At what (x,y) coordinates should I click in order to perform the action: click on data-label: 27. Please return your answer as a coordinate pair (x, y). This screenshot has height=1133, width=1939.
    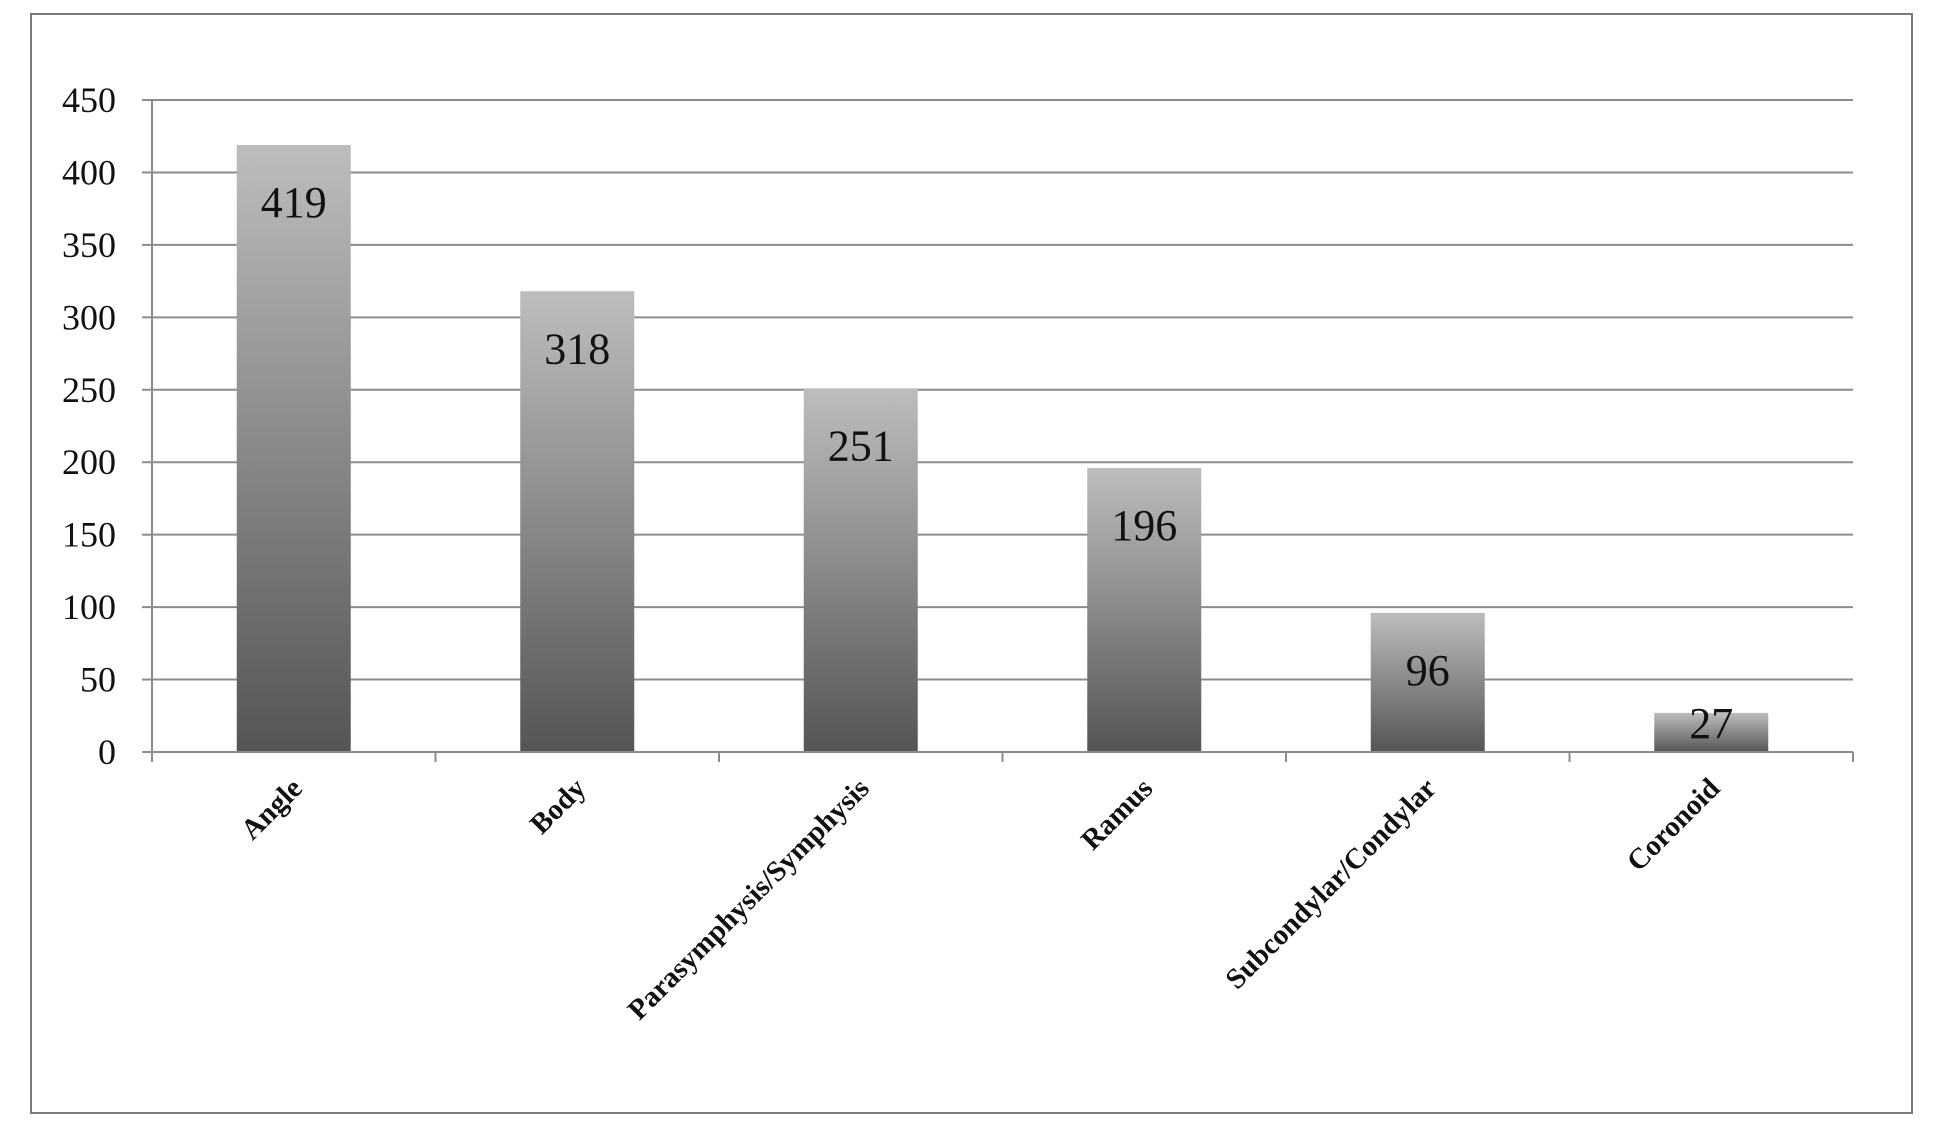
    Looking at the image, I should click on (1711, 723).